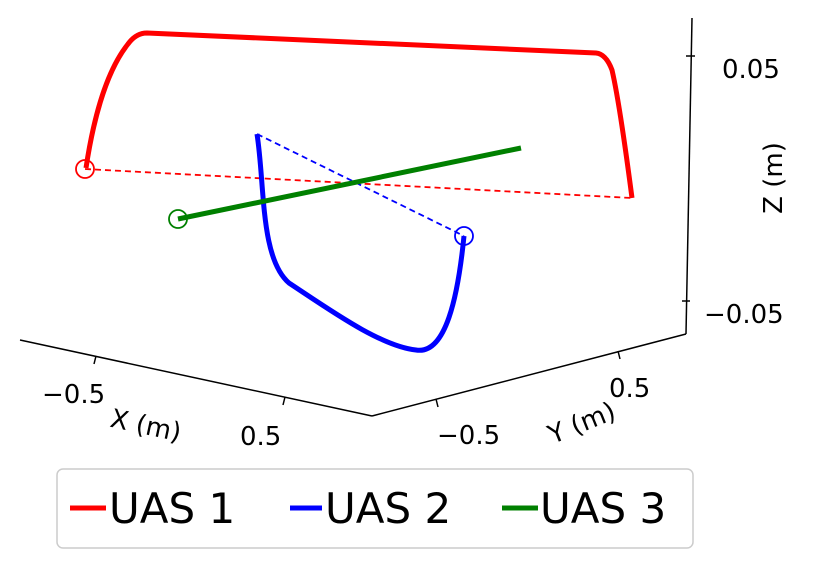 The width and height of the screenshot is (830, 563). What do you see at coordinates (603, 508) in the screenshot?
I see `legend-label-uas-3: UAS 3` at bounding box center [603, 508].